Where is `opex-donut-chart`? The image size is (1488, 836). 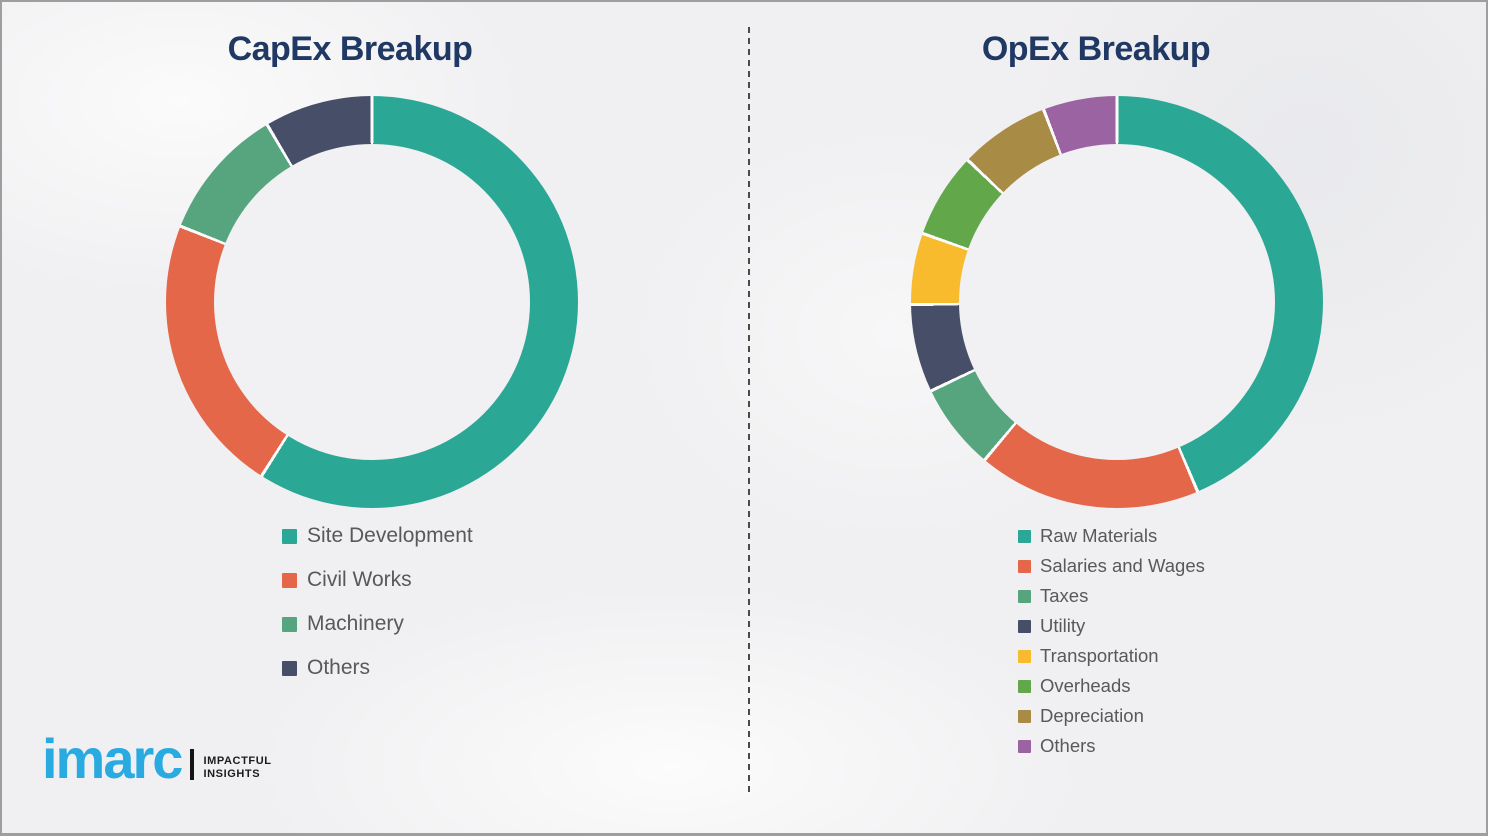
opex-donut-chart is located at coordinates (1117, 302).